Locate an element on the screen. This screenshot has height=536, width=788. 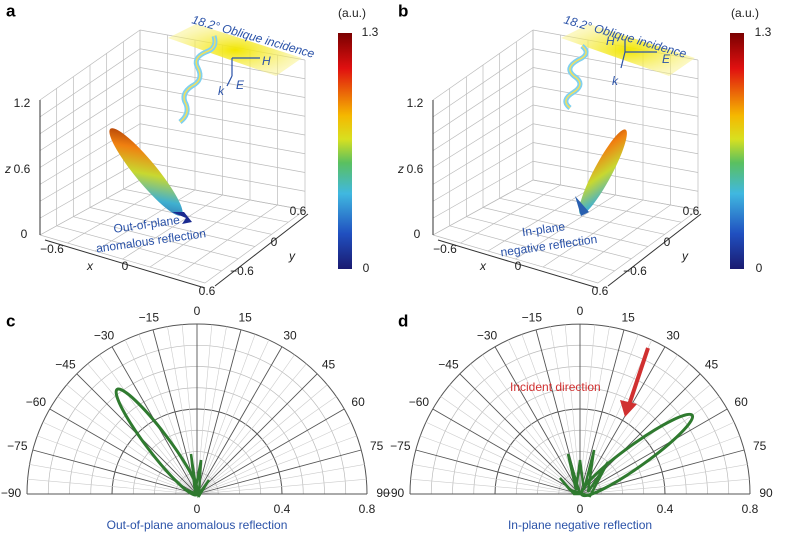
incident-arrow-head is located at coordinates (628, 408).